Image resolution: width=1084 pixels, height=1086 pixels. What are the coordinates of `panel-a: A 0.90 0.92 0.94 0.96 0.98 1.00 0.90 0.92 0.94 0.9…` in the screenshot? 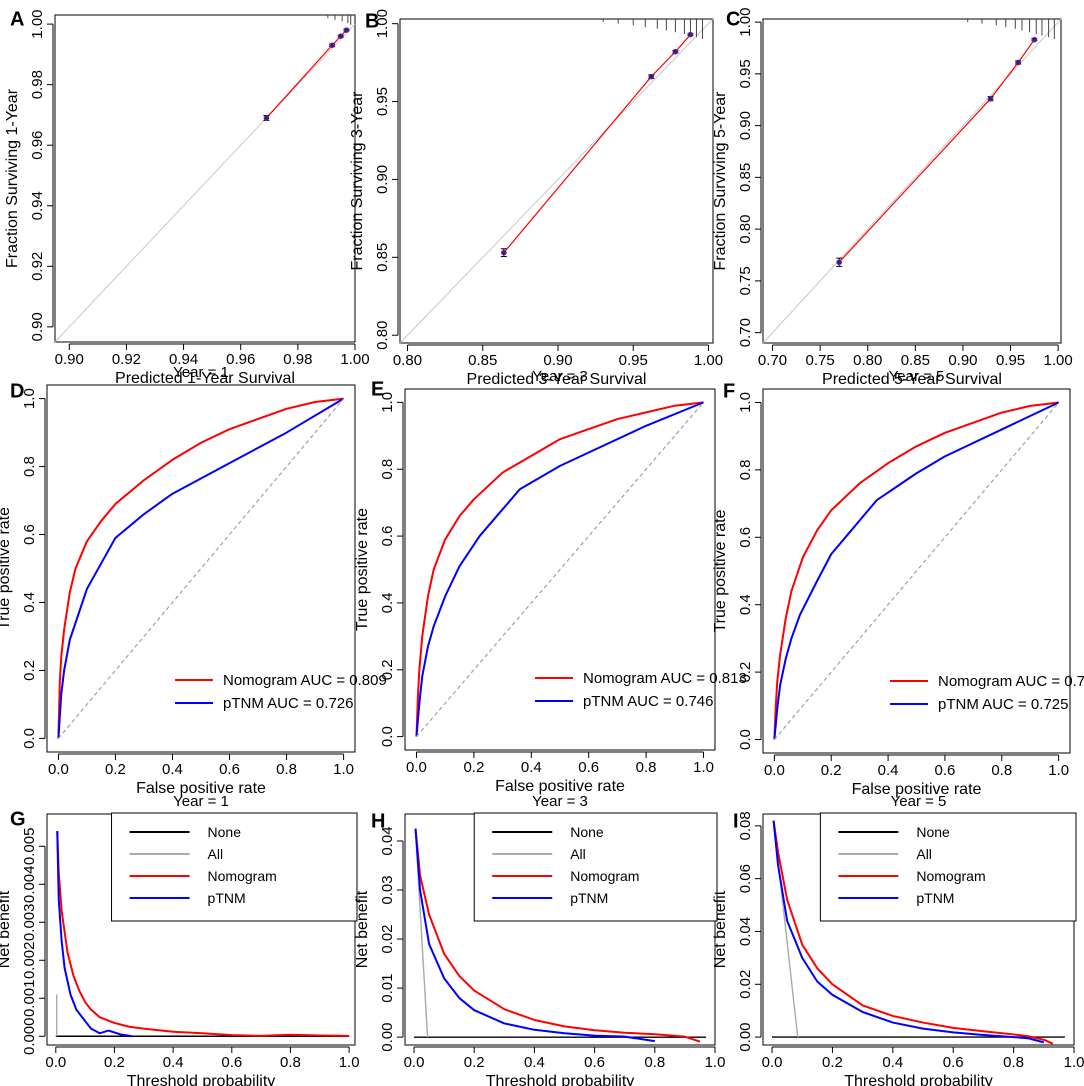 It's located at (187, 197).